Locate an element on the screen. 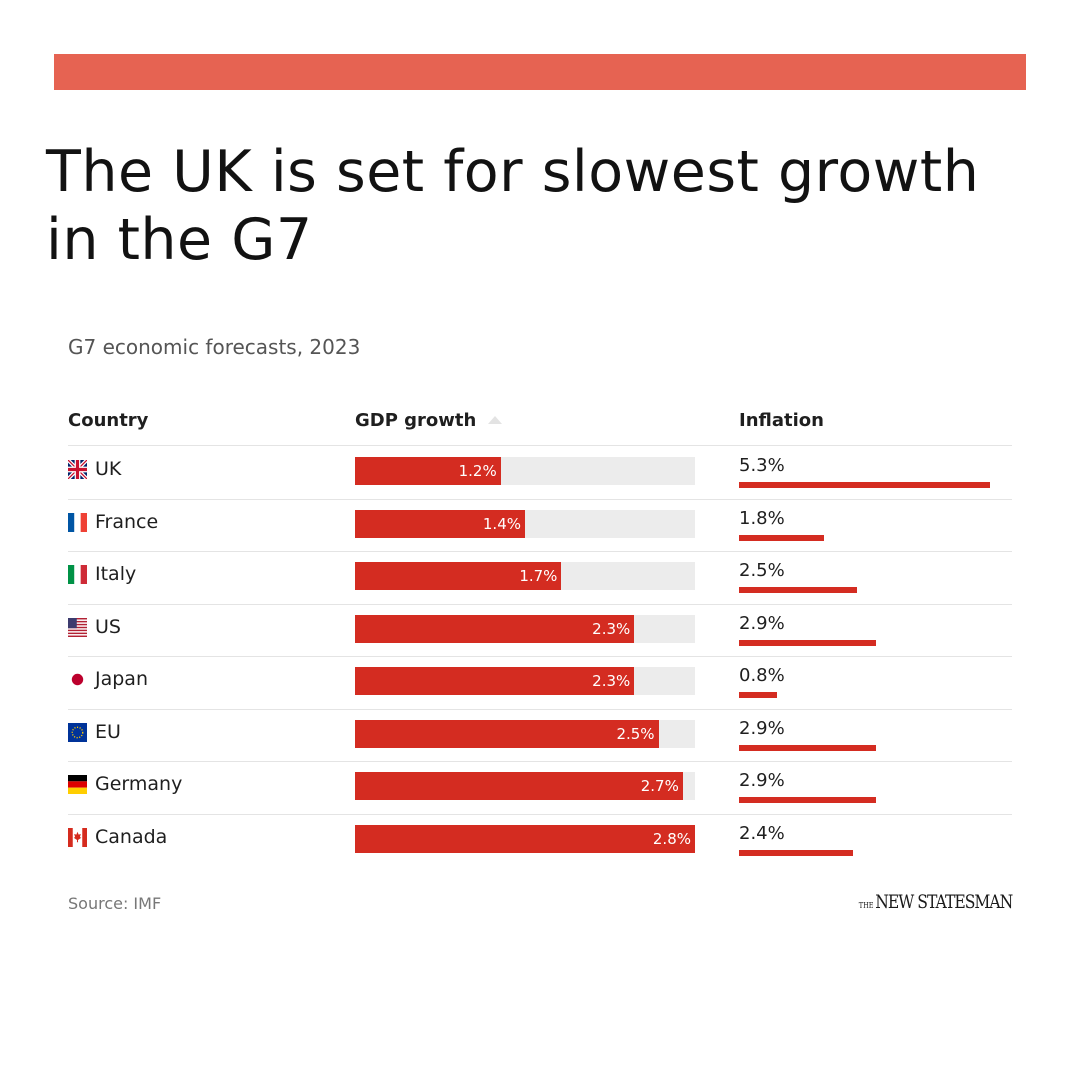 The height and width of the screenshot is (1080, 1080). inflation-value-label: 2.5% is located at coordinates (762, 570).